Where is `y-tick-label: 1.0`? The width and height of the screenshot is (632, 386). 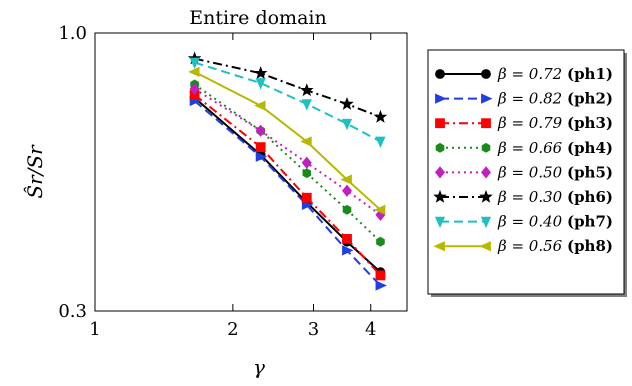
y-tick-label: 1.0 is located at coordinates (72, 33).